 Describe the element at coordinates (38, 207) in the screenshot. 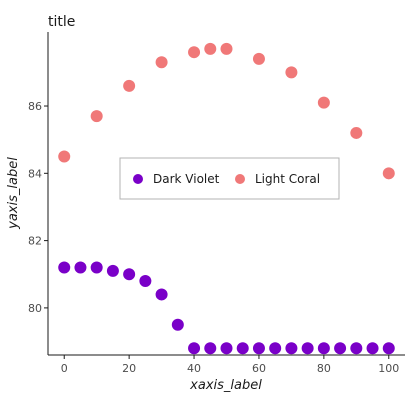

I see `y-ticks: 80 82 84 86` at that location.